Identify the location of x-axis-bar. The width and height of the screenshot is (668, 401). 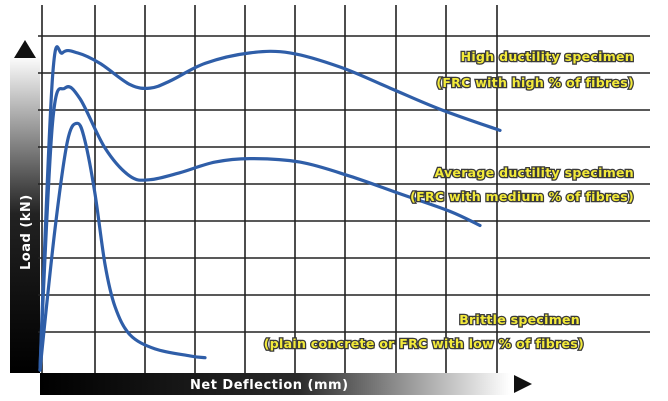
(275, 384).